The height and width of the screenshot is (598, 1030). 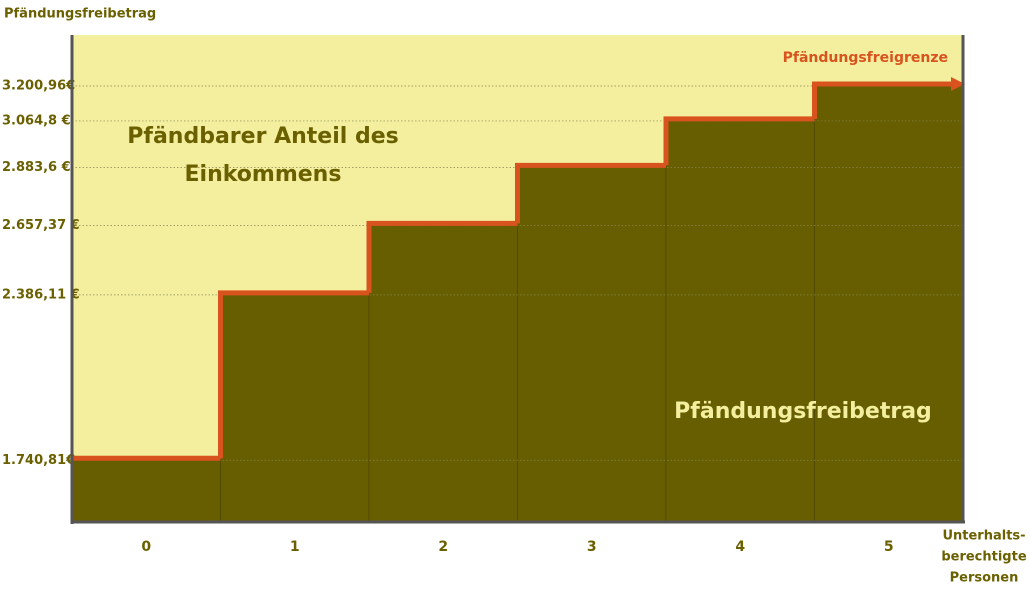 What do you see at coordinates (889, 547) in the screenshot?
I see `x-tick-label: 5` at bounding box center [889, 547].